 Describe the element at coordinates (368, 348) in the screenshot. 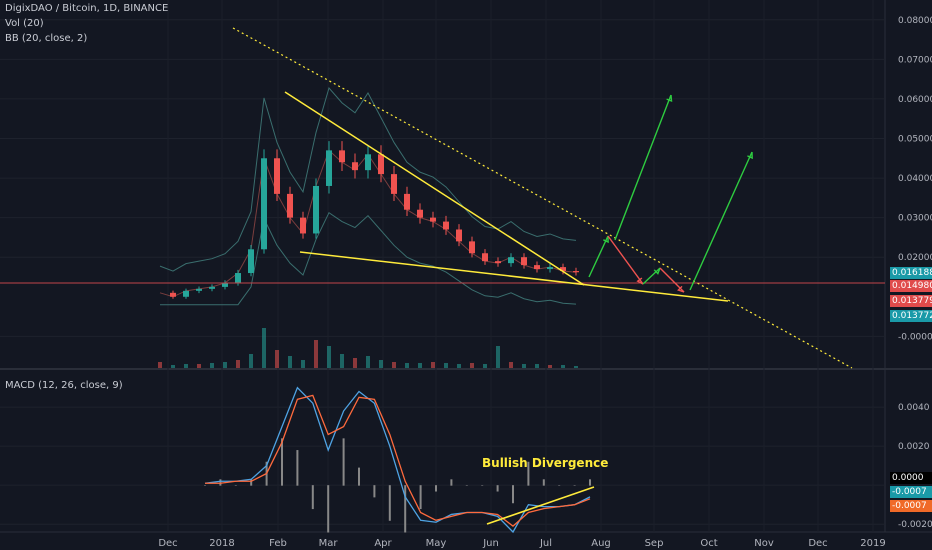

I see `volume-bars` at that location.